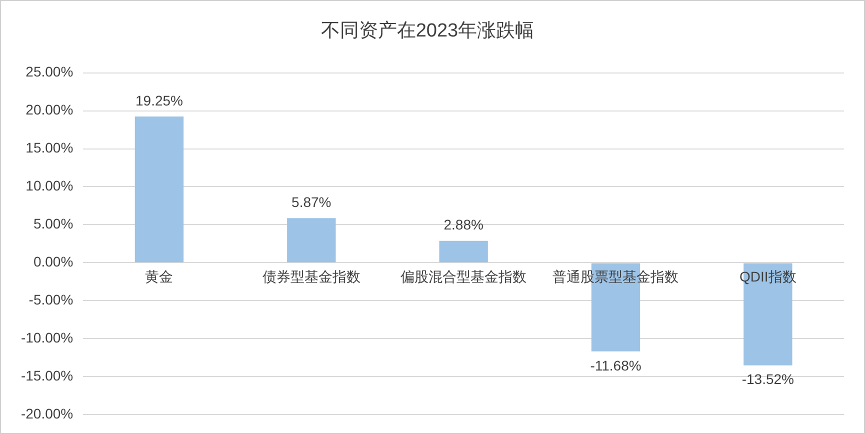 The width and height of the screenshot is (865, 434). Describe the element at coordinates (50, 110) in the screenshot. I see `y-tick-label: 20.00%` at that location.